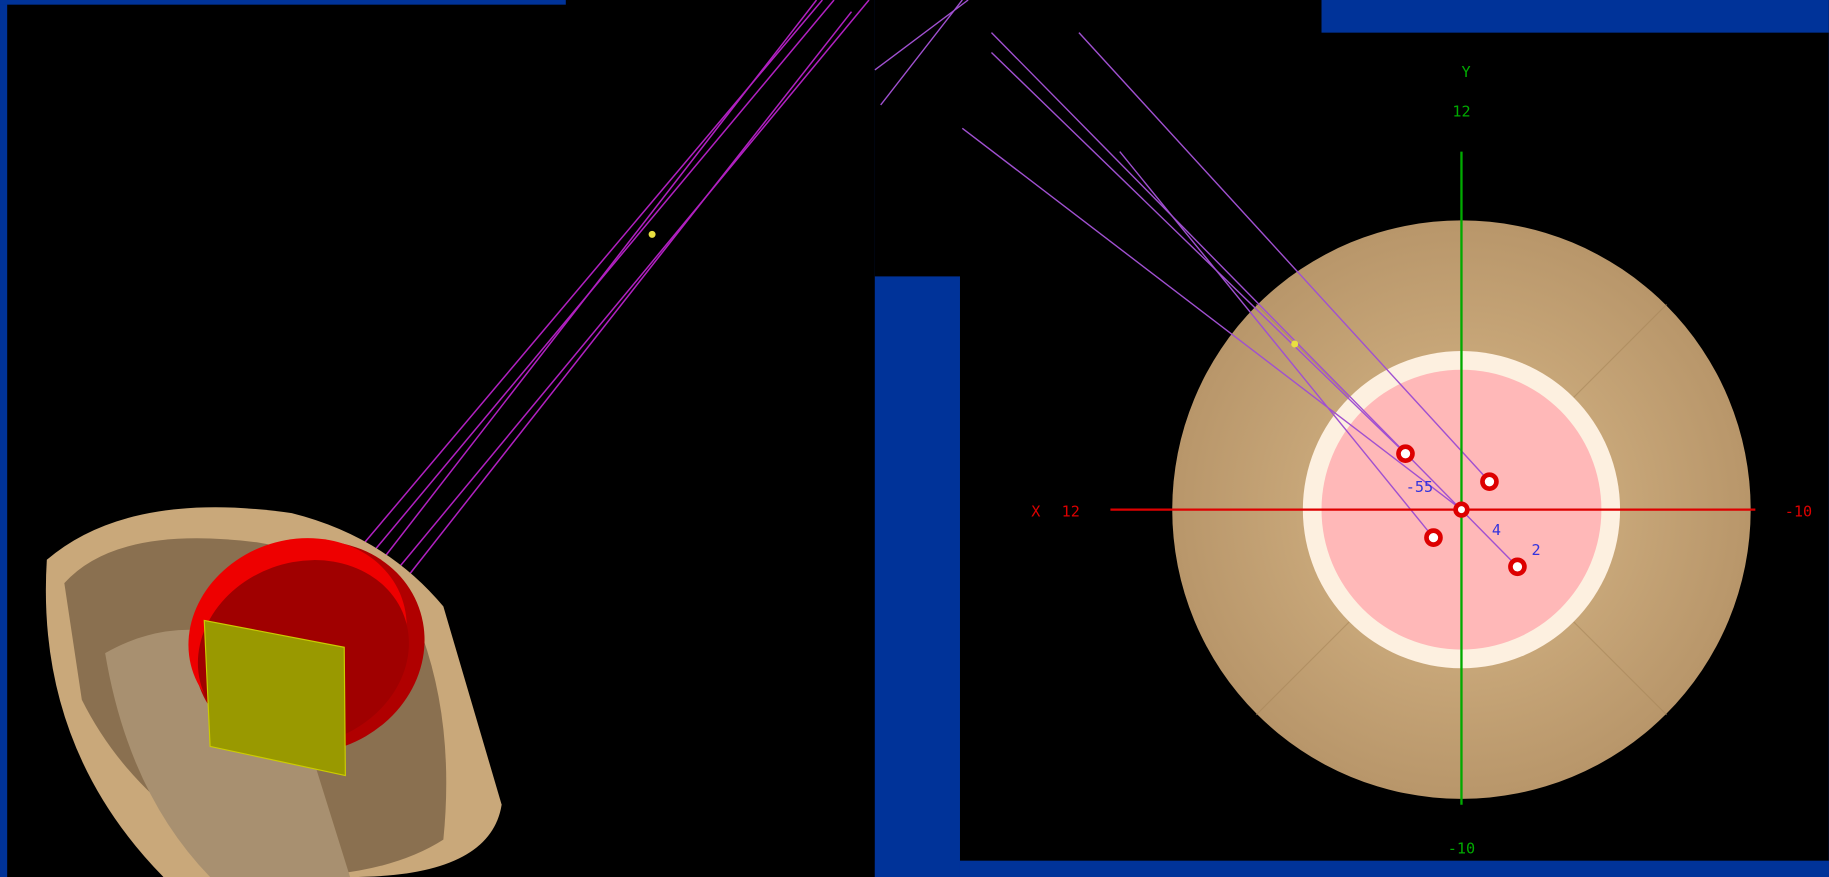  What do you see at coordinates (1035, 511) in the screenshot?
I see `x-axis-label: X` at bounding box center [1035, 511].